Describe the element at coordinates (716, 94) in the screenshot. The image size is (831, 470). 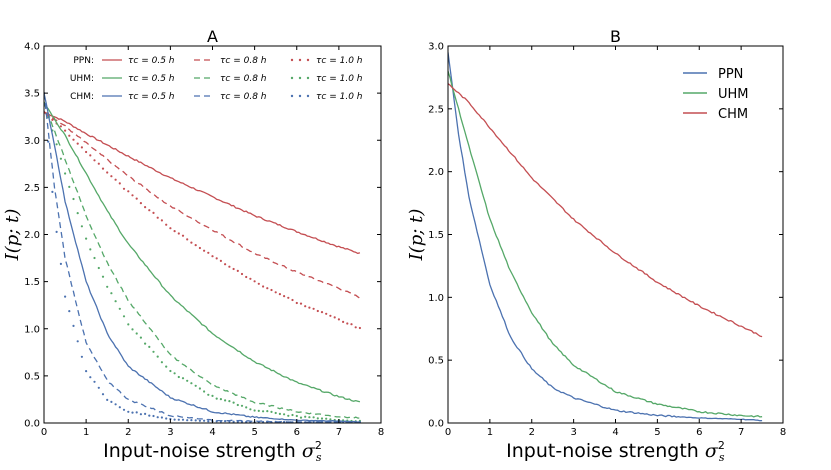
I see `legend-b: PPN UHM CHM` at that location.